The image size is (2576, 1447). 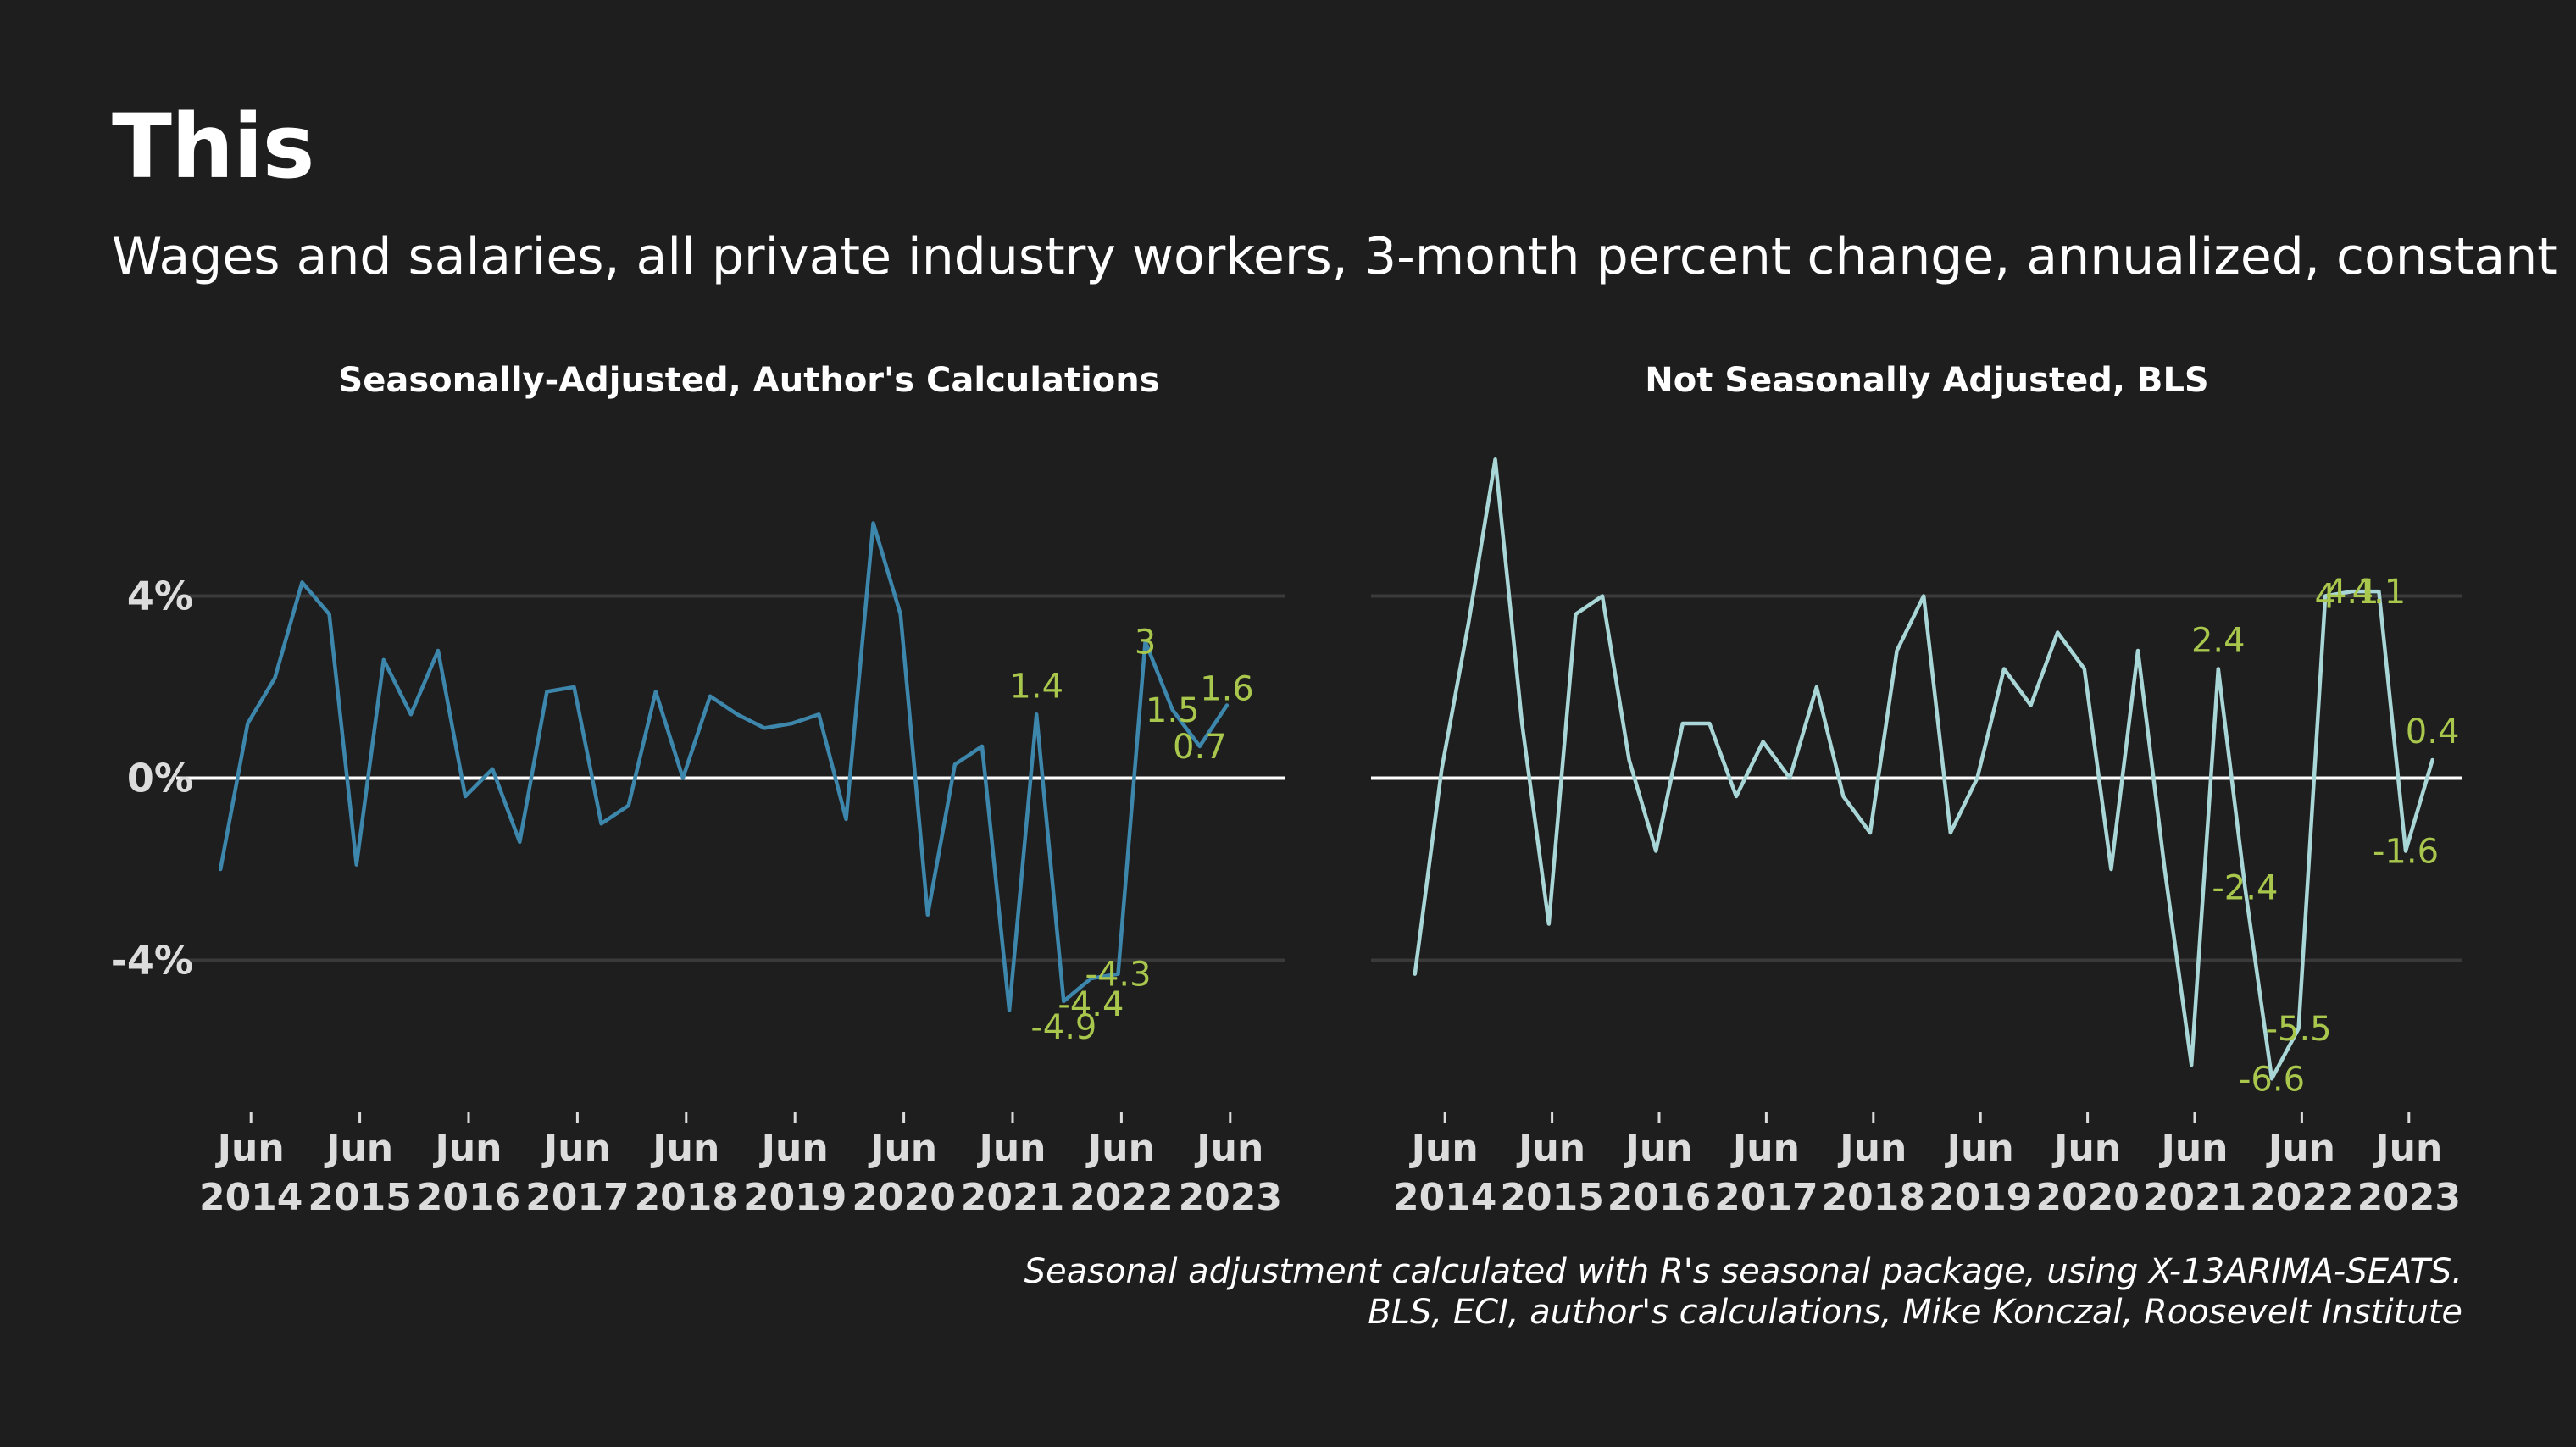 What do you see at coordinates (2433, 731) in the screenshot?
I see `data-label: 0.4` at bounding box center [2433, 731].